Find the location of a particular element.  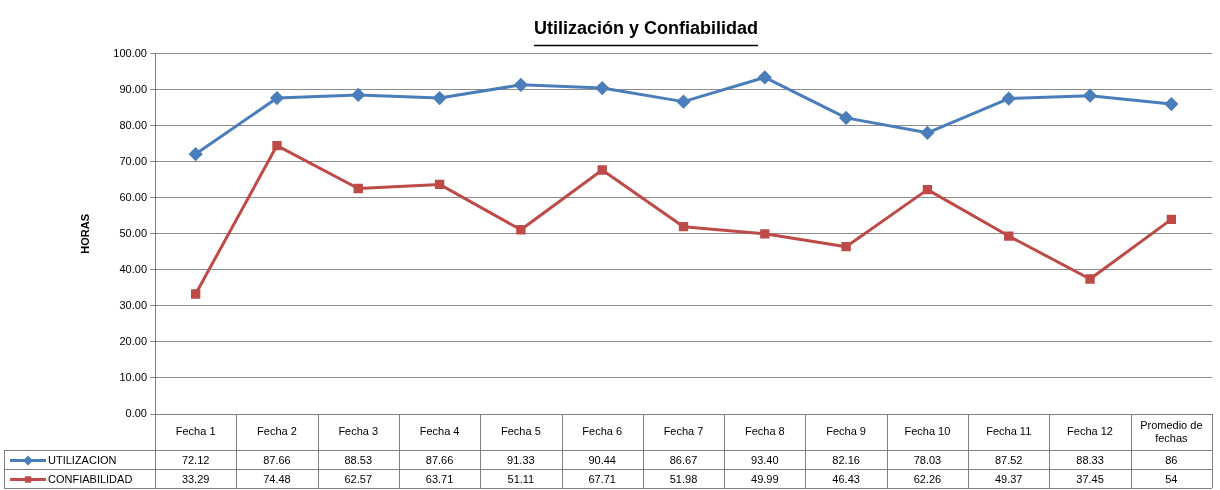

text: 51.11 is located at coordinates (521, 478).